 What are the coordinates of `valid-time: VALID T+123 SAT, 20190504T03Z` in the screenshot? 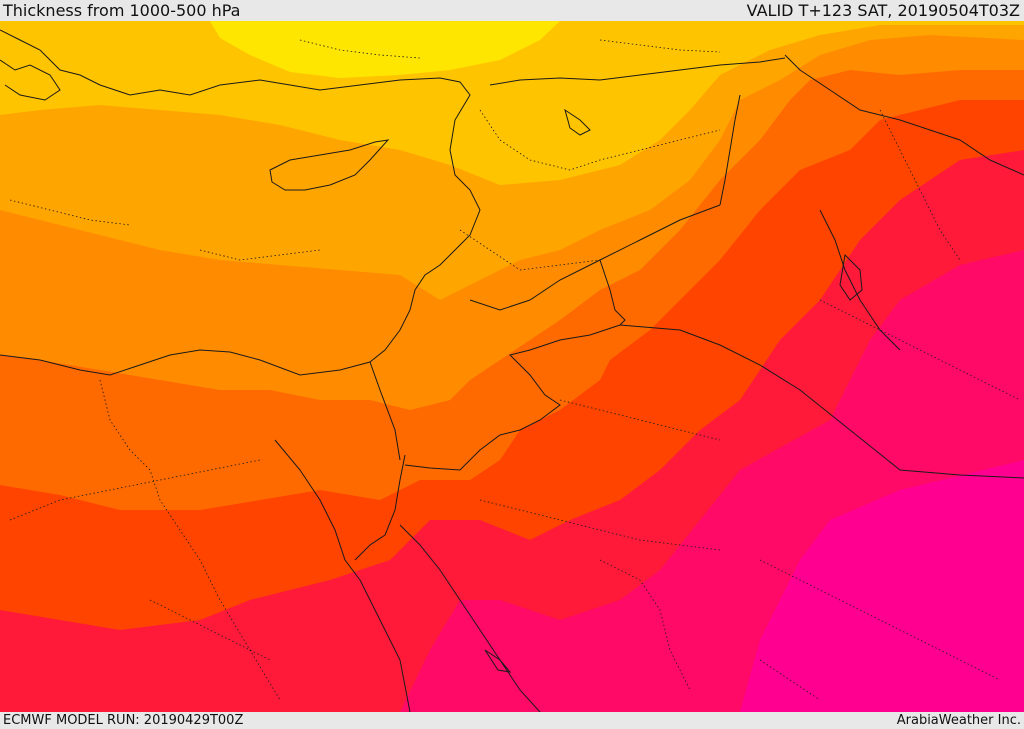 It's located at (883, 10).